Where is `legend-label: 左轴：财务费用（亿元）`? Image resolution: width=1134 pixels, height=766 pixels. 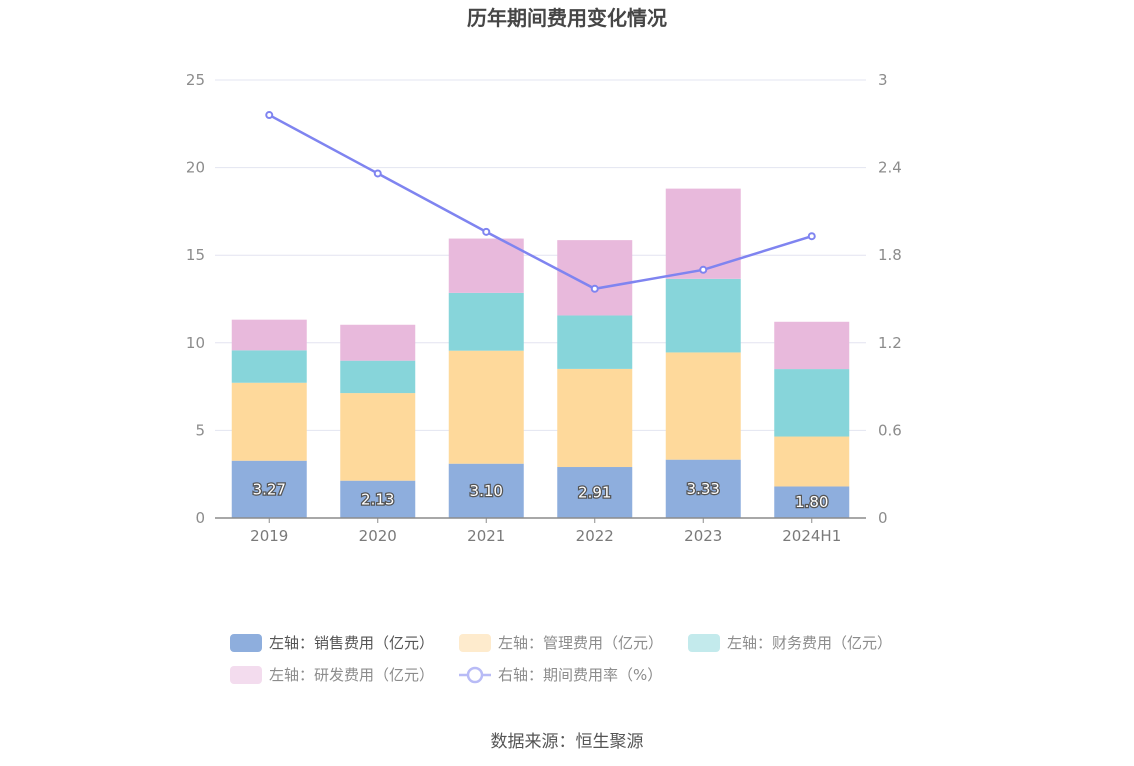
legend-label: 左轴：财务费用（亿元） is located at coordinates (809, 643).